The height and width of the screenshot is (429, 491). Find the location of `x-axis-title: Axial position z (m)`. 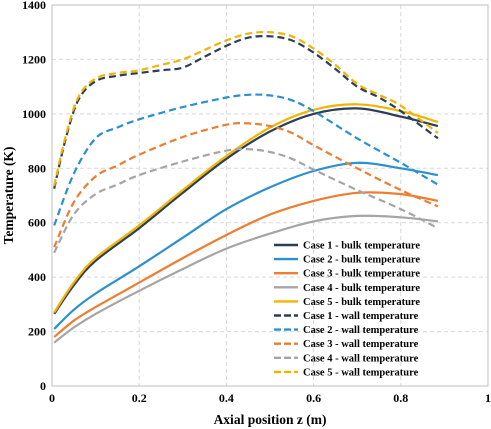

x-axis-title: Axial position z (m) is located at coordinates (270, 419).